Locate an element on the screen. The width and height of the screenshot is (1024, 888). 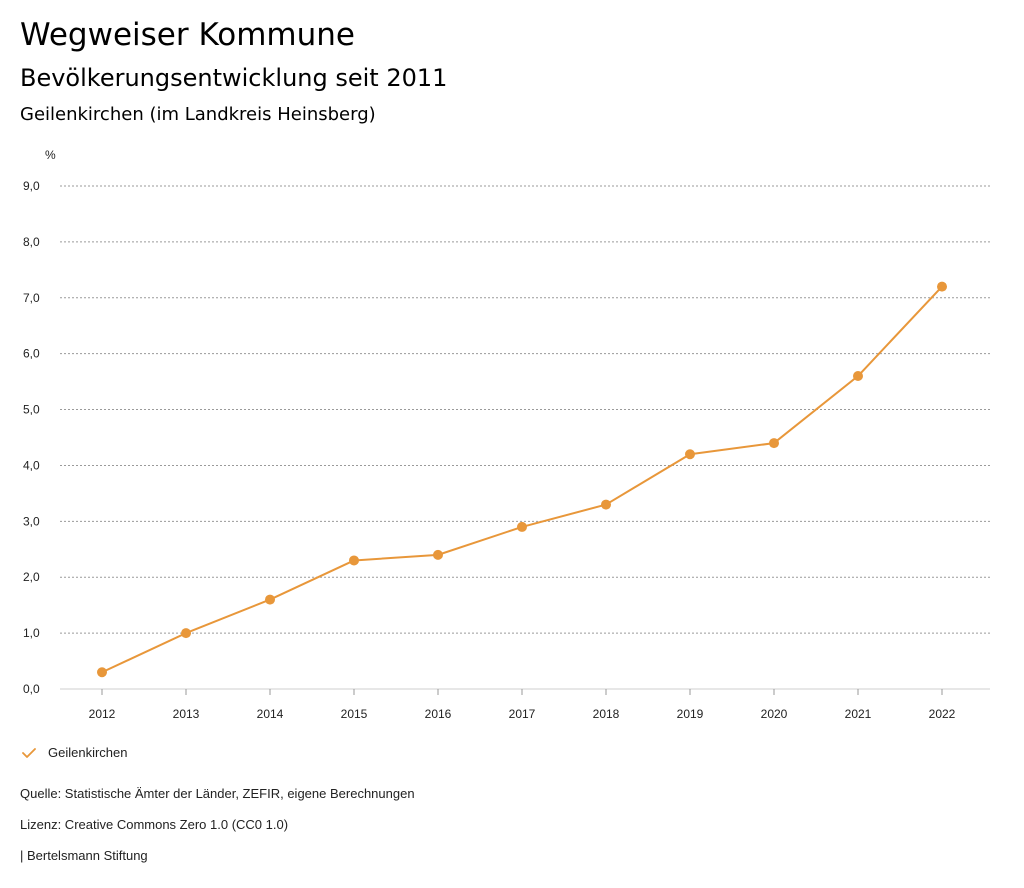
x-tick-label: 2012 is located at coordinates (102, 714).